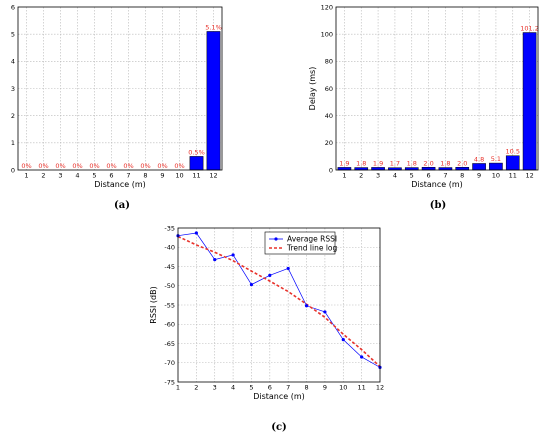 The height and width of the screenshot is (435, 550). I want to click on data-label: 5.1, so click(496, 159).